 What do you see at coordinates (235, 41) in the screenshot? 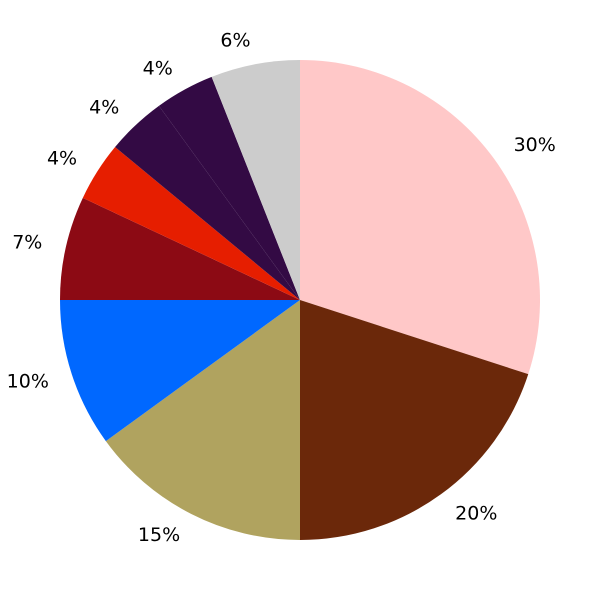
I see `slice-label: 6%` at bounding box center [235, 41].